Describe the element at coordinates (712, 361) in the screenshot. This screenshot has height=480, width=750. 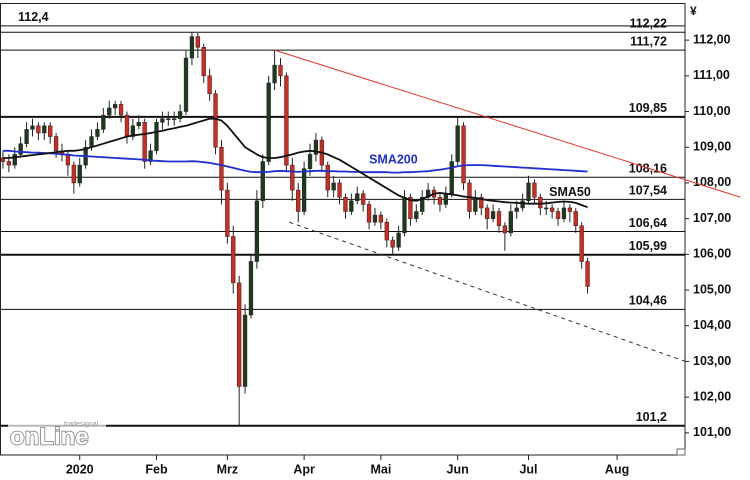
I see `y-tick-label: 103,00` at that location.